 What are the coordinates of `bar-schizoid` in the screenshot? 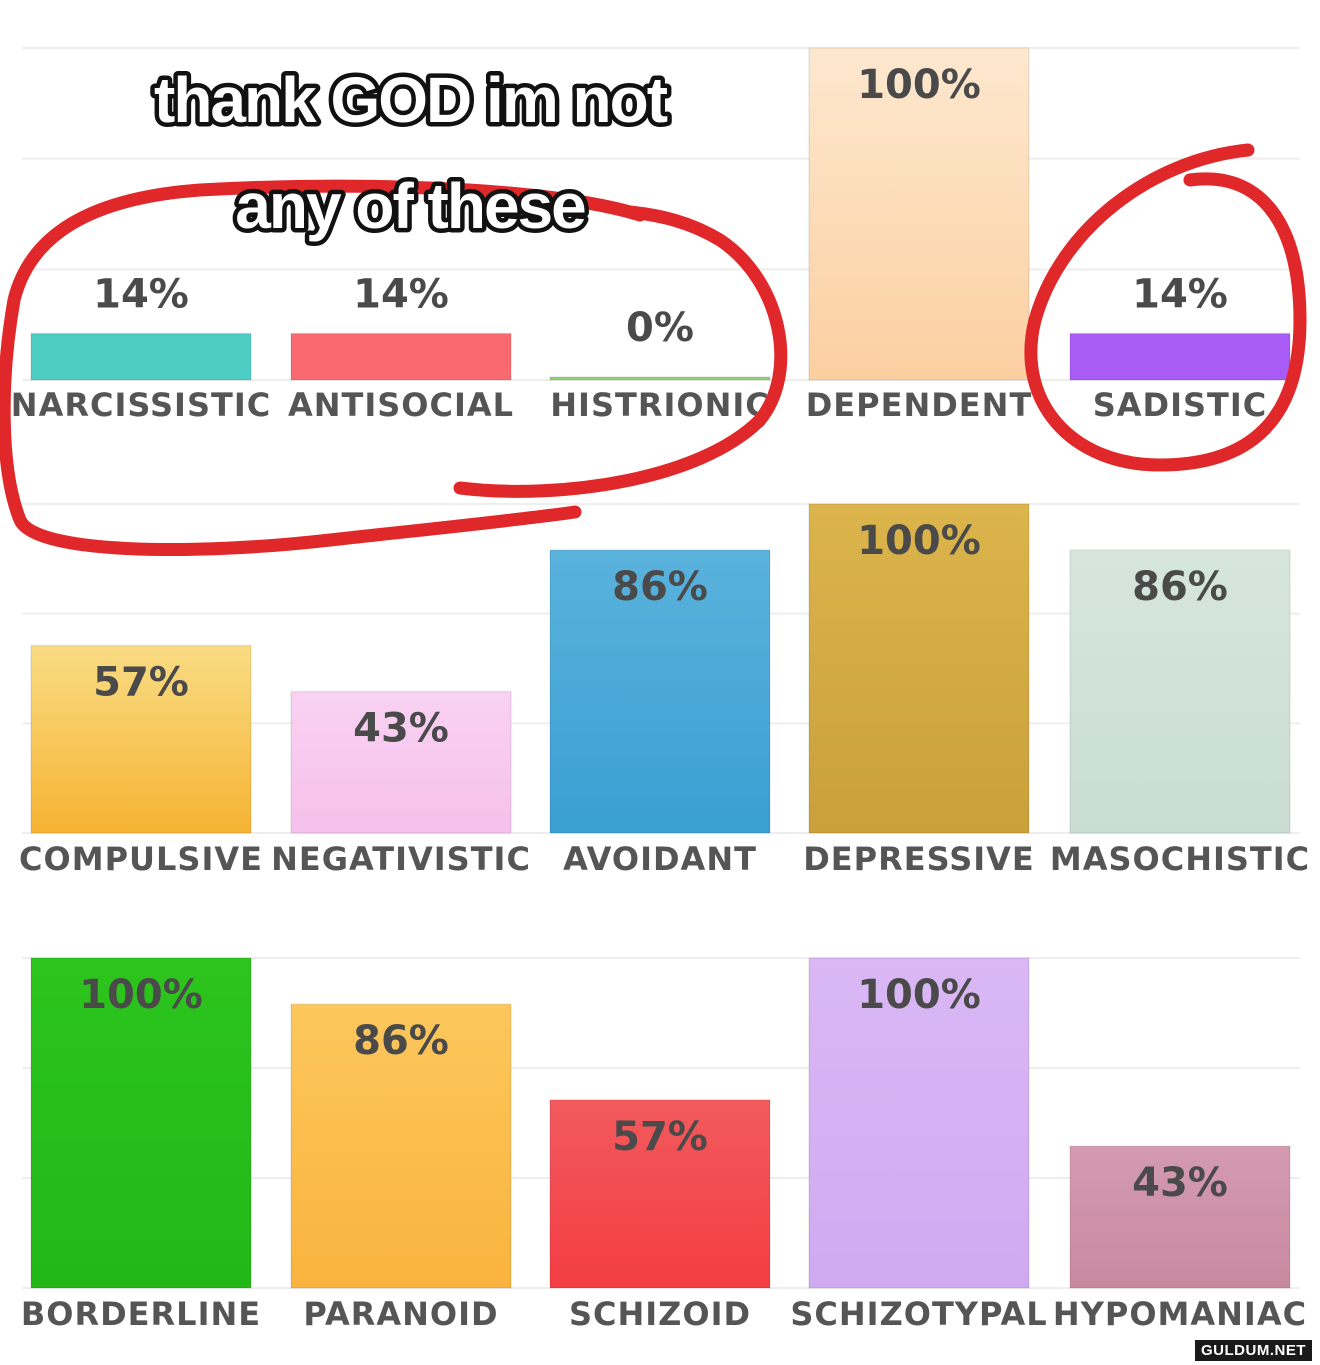 It's located at (660, 1194).